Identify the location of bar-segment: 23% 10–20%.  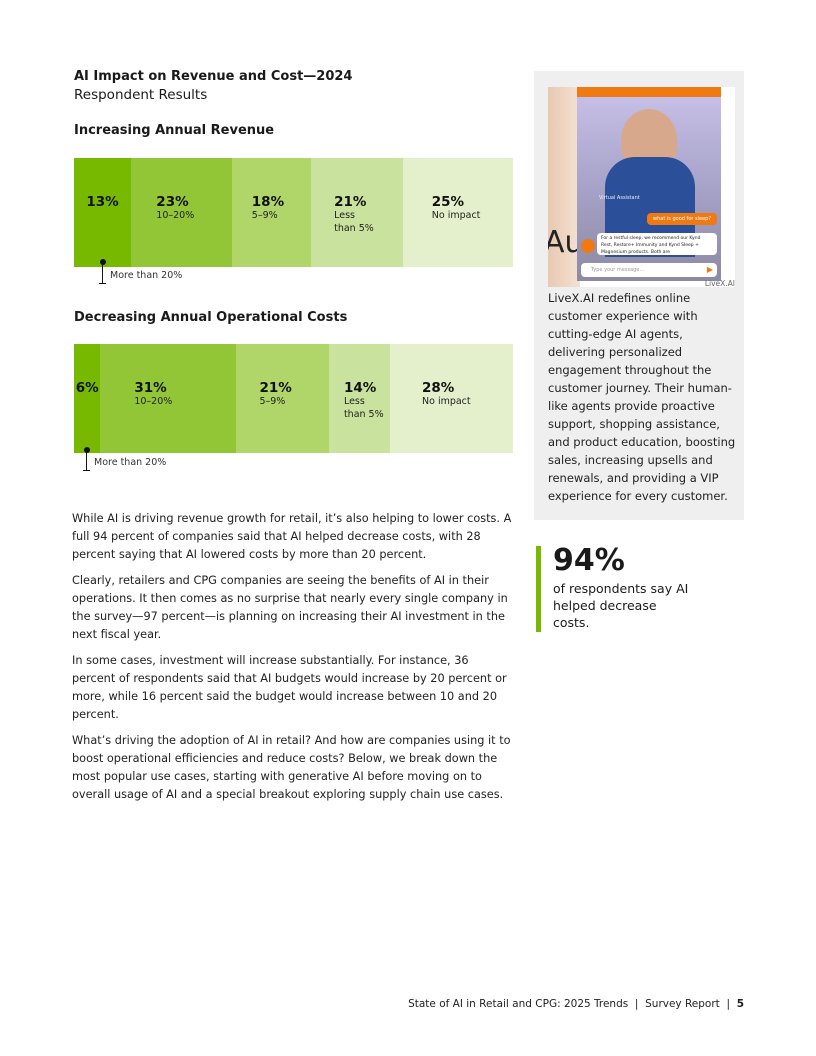
(182, 212).